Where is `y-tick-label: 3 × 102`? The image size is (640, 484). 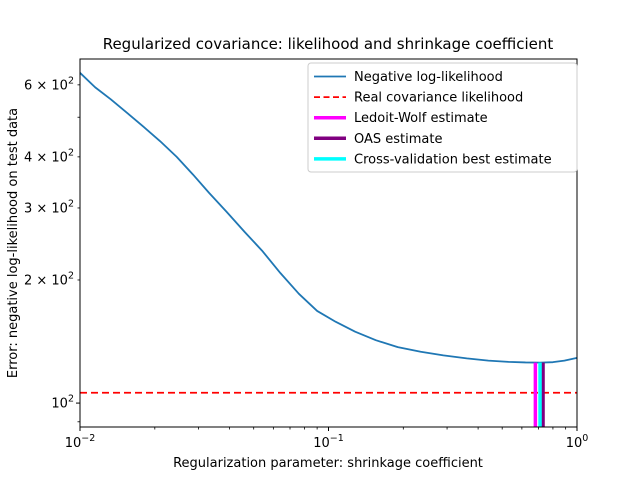
y-tick-label: 3 × 102 is located at coordinates (49, 207).